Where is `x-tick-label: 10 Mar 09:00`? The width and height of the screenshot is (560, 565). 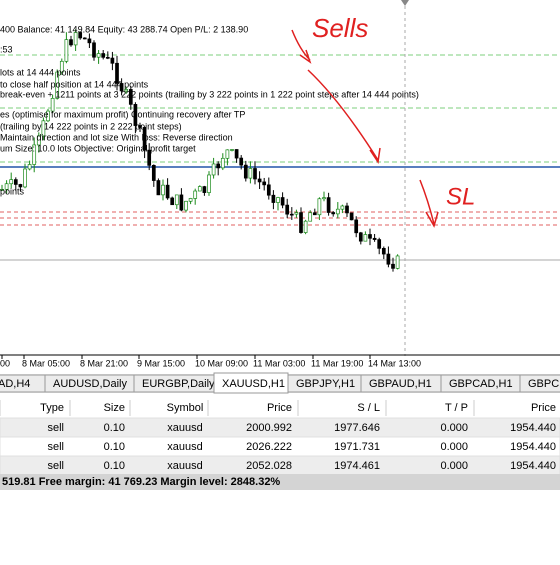
x-tick-label: 10 Mar 09:00 is located at coordinates (221, 363).